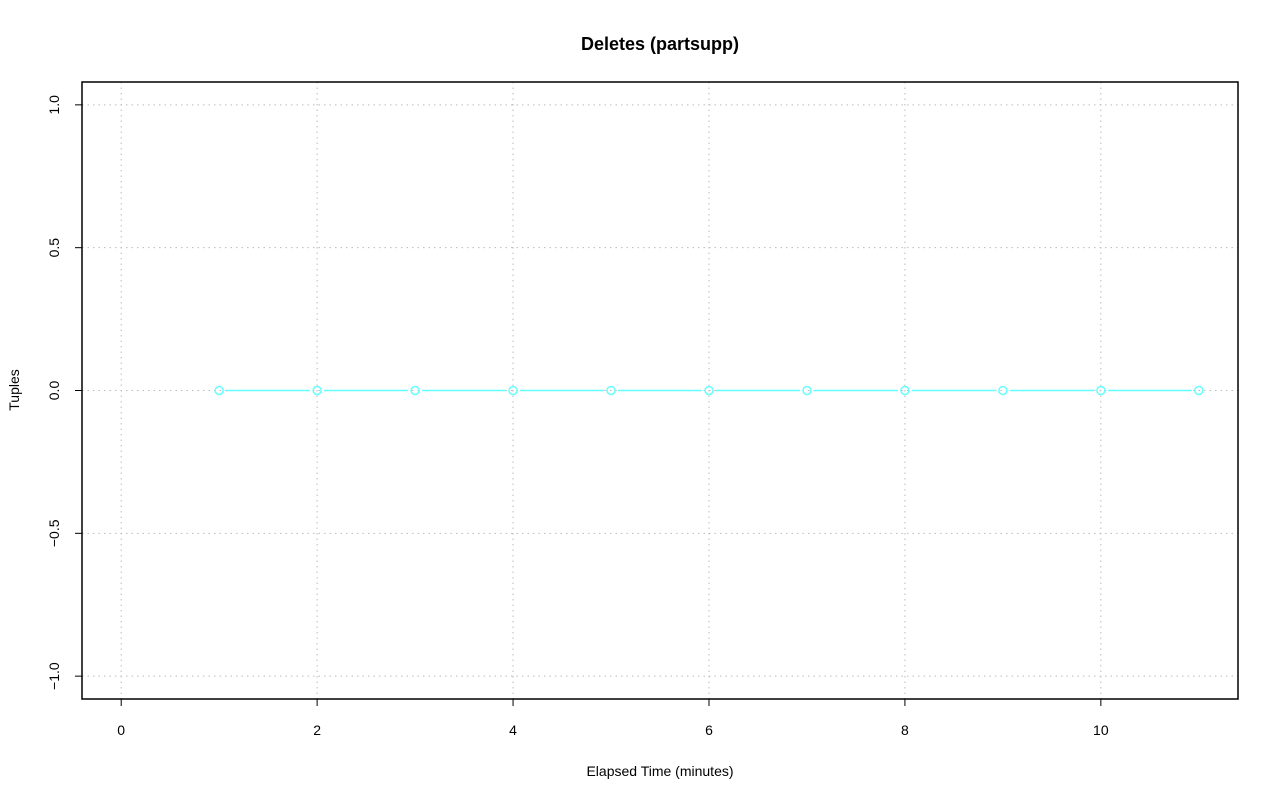 Image resolution: width=1280 pixels, height=801 pixels. I want to click on y-tick-label: 1.0, so click(54, 105).